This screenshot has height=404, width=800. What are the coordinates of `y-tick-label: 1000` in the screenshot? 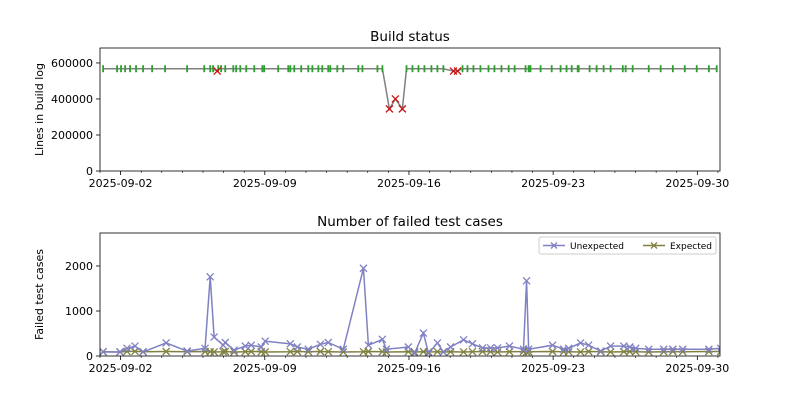 It's located at (79, 311).